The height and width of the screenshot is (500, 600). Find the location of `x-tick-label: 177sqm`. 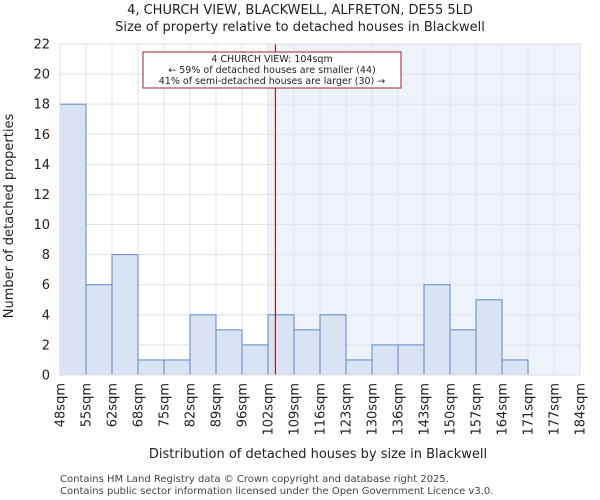

x-tick-label: 177sqm is located at coordinates (555, 409).